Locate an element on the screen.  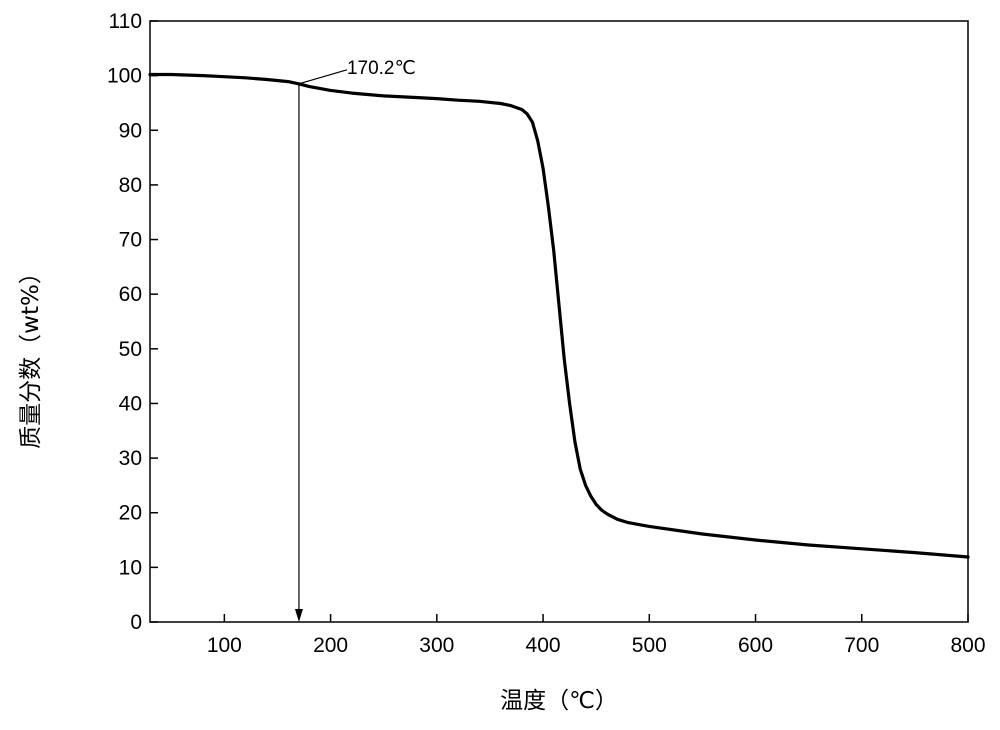
x-tick-label: 300 is located at coordinates (436, 645).